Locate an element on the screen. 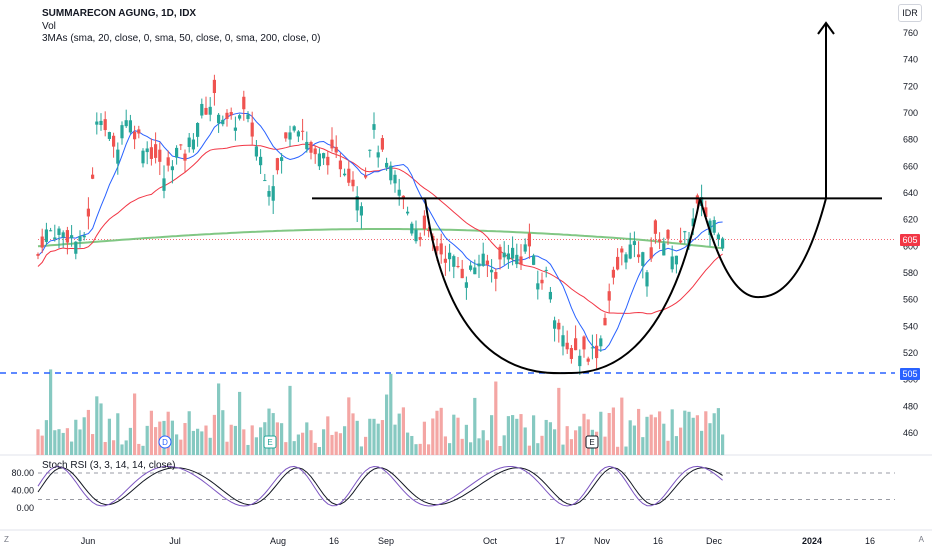  y-tick-label: 460 is located at coordinates (910, 433).